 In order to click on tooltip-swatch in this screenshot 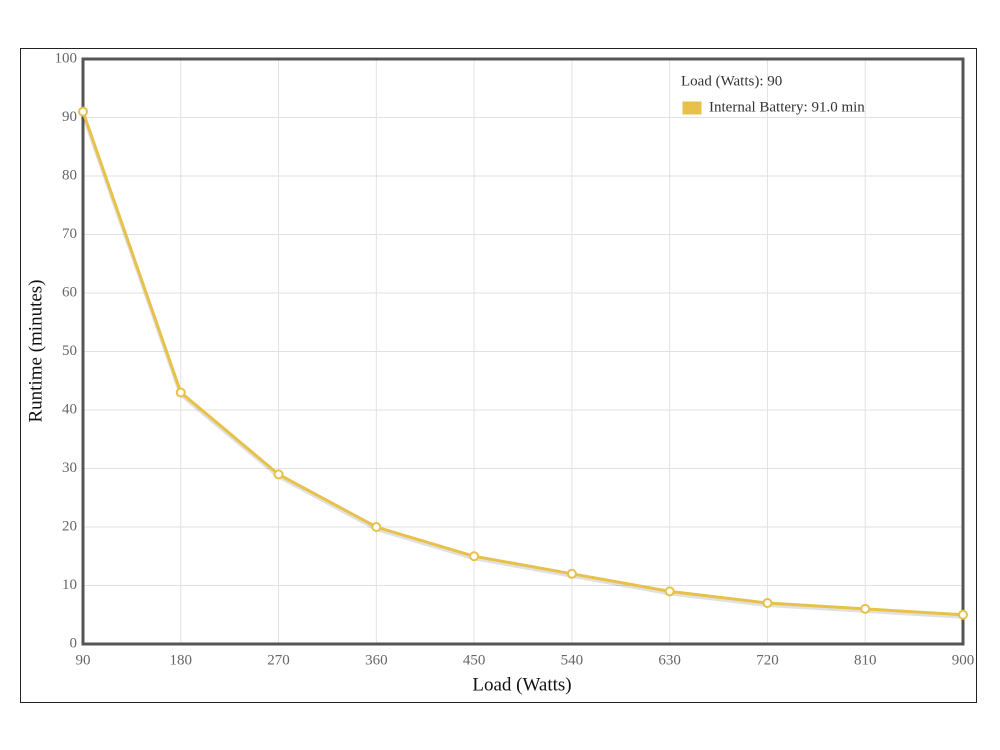, I will do `click(692, 108)`.